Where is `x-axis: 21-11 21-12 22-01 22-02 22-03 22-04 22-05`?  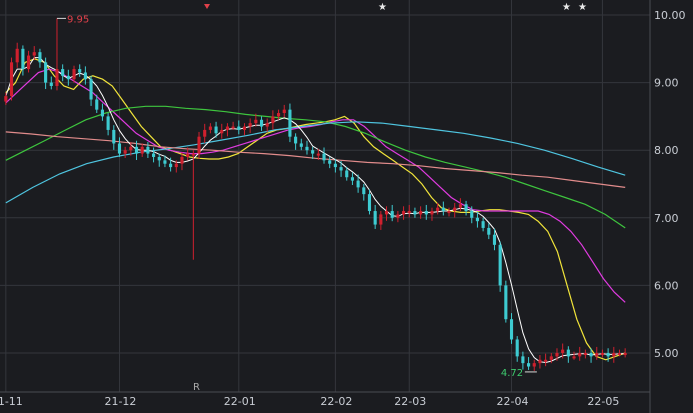
x-axis: 21-11 21-12 22-01 22-02 22-03 22-04 22-05 is located at coordinates (309, 401).